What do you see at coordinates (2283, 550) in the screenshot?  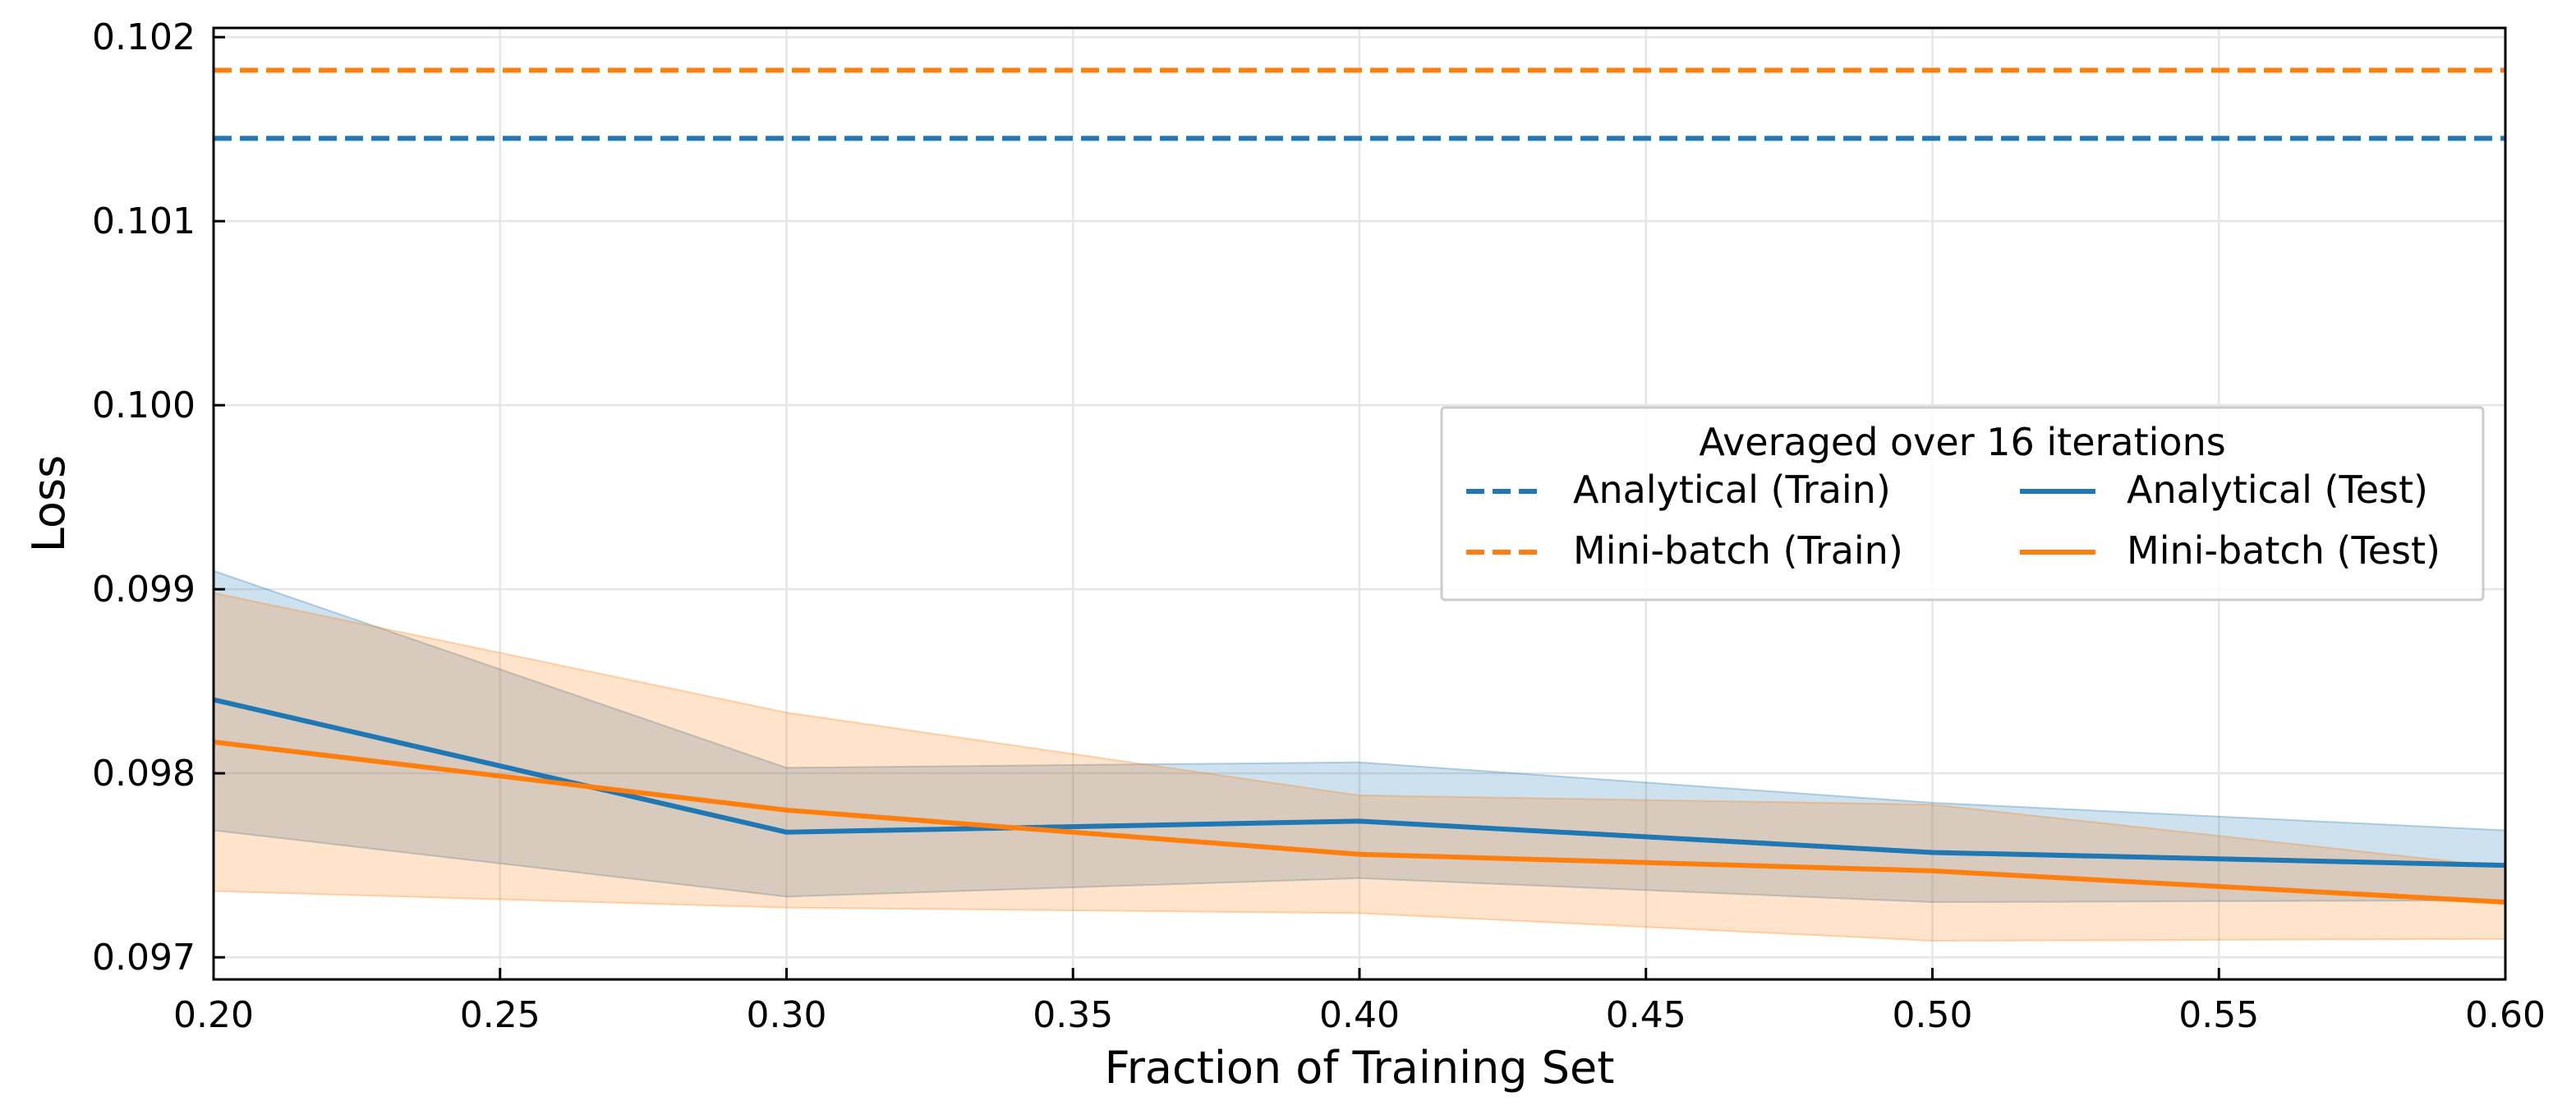 I see `legend-label: Mini-batch (Test)` at bounding box center [2283, 550].